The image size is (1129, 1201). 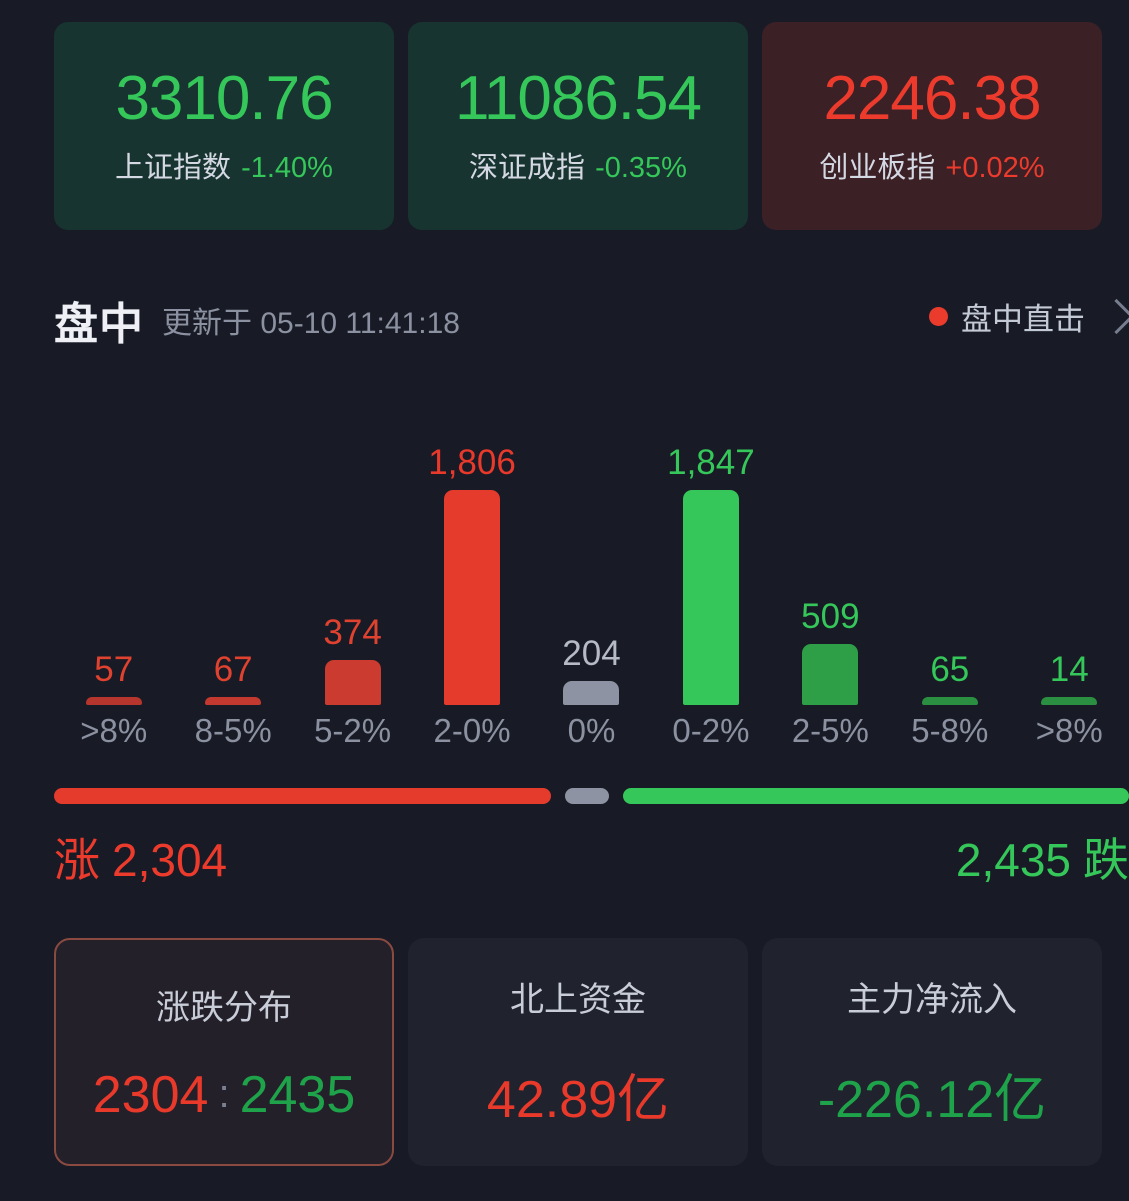 What do you see at coordinates (472, 462) in the screenshot?
I see `chart-bar-value: 1,806` at bounding box center [472, 462].